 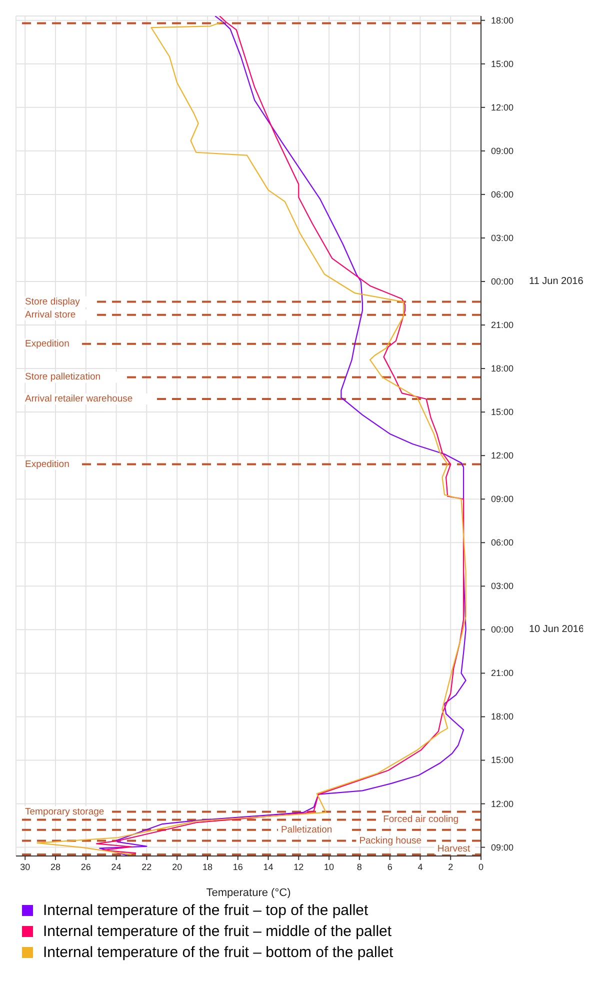 I want to click on ref-line-label: Arrival retailer warehouse, so click(x=79, y=399).